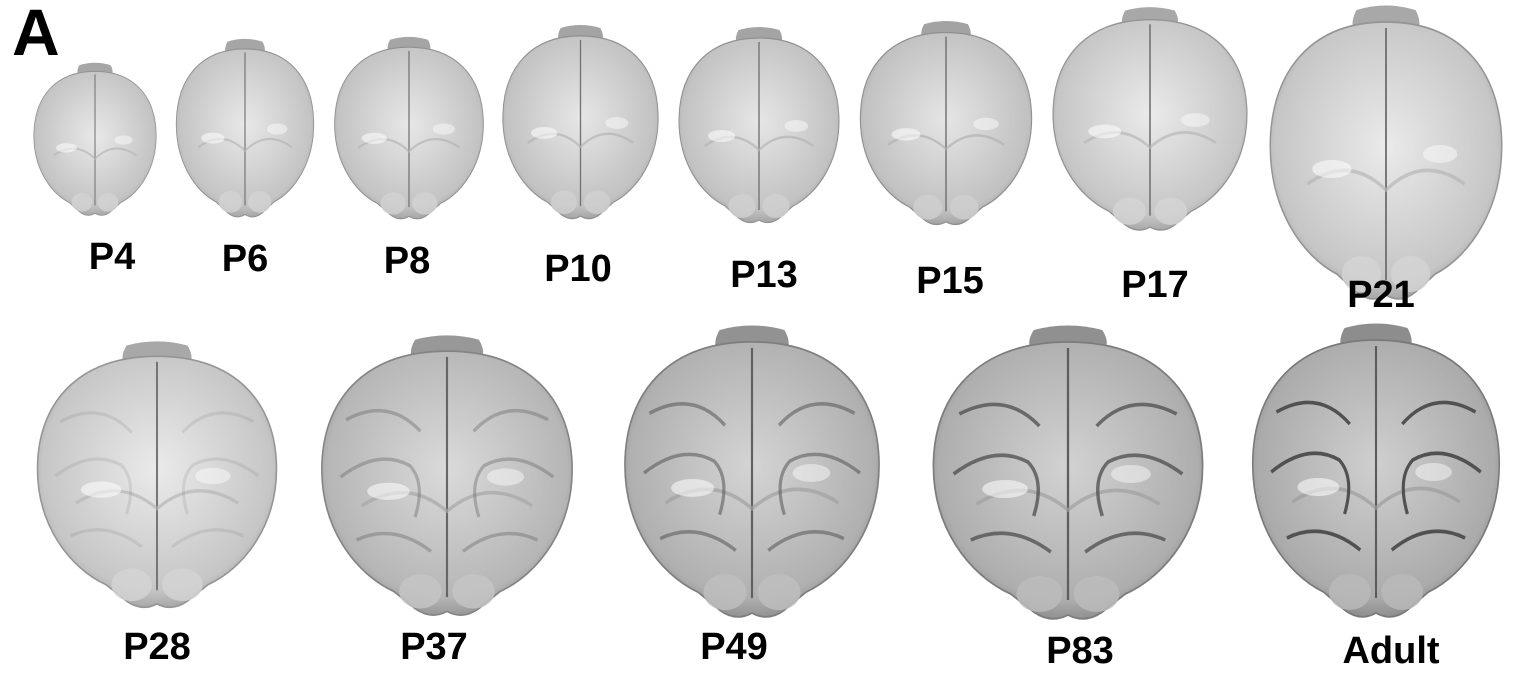 The width and height of the screenshot is (1524, 684). Describe the element at coordinates (764, 275) in the screenshot. I see `age-label: P13` at that location.